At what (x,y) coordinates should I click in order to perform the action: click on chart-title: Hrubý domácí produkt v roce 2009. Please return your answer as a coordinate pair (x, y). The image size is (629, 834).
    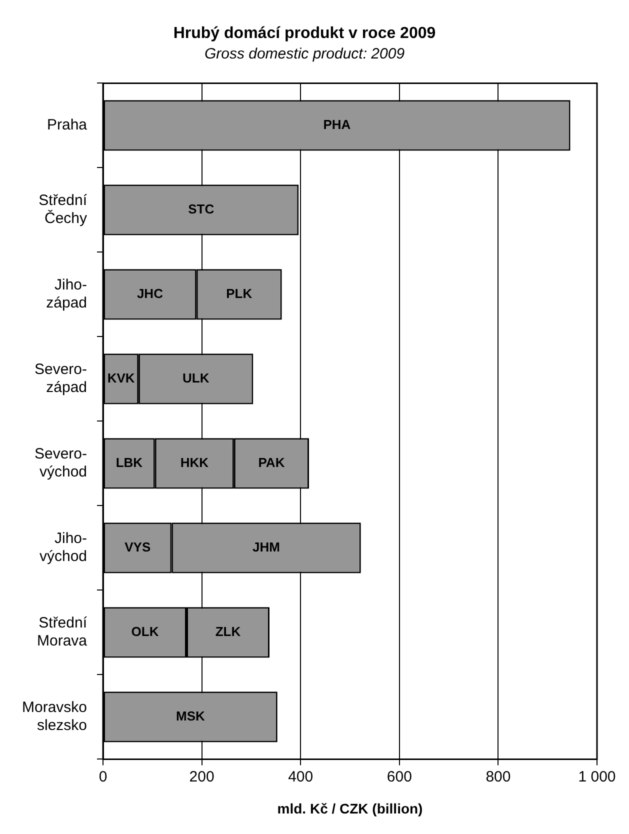
    Looking at the image, I should click on (304, 33).